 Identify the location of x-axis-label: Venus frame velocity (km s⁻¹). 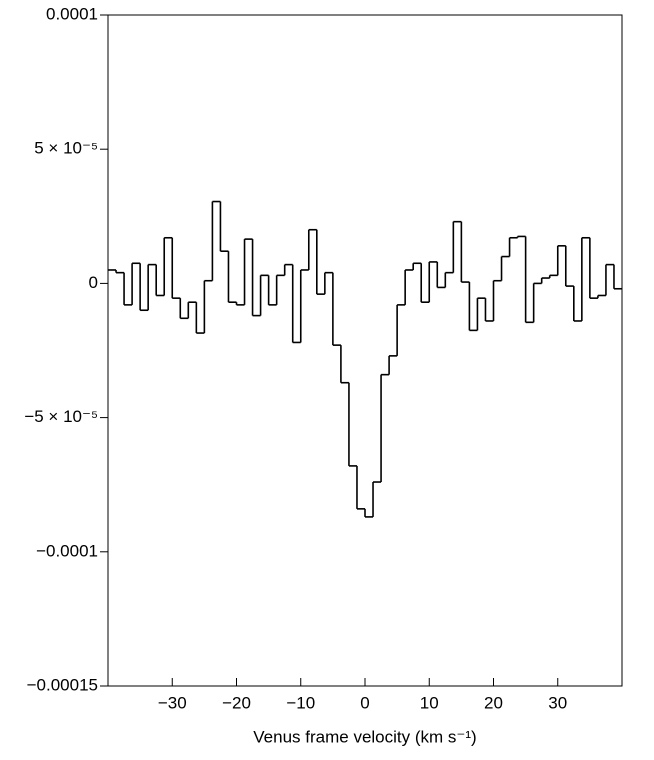
(364, 736).